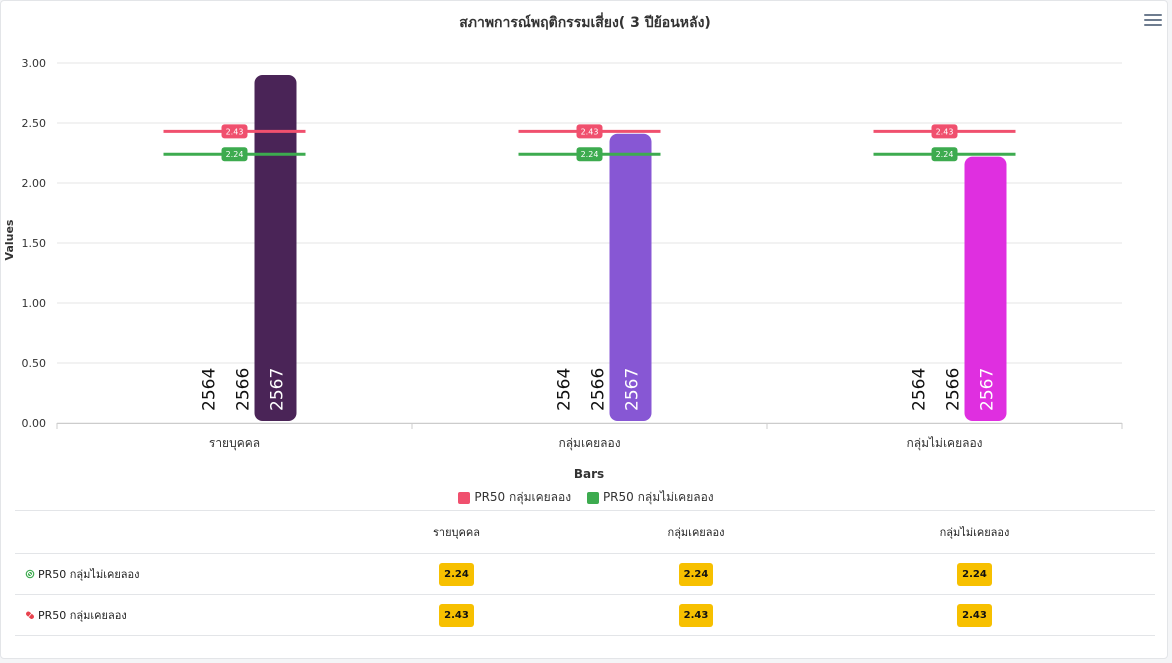 The width and height of the screenshot is (1172, 663). Describe the element at coordinates (34, 183) in the screenshot. I see `y-tick-label: 2.00` at that location.